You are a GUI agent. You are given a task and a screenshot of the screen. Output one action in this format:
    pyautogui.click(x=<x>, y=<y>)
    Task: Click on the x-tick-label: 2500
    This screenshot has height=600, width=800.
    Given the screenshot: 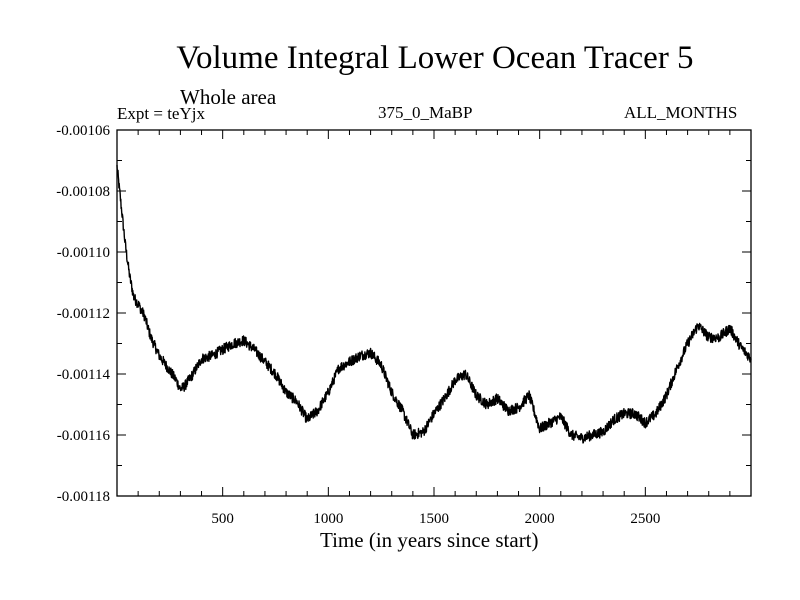 What is the action you would take?
    pyautogui.click(x=645, y=519)
    